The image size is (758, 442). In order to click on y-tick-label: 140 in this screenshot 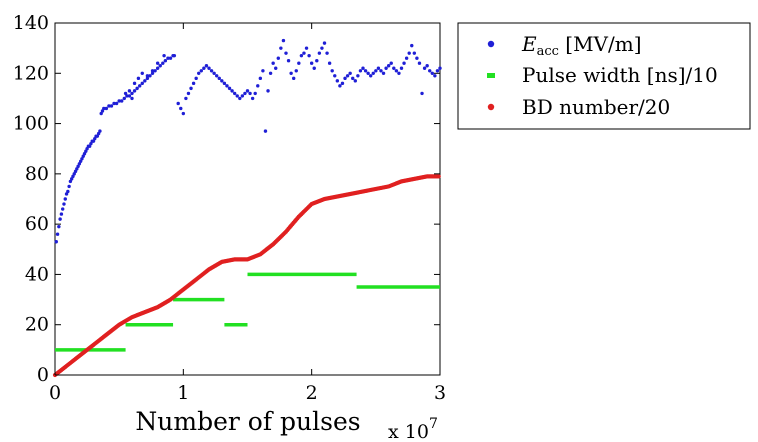, I will do `click(31, 23)`.